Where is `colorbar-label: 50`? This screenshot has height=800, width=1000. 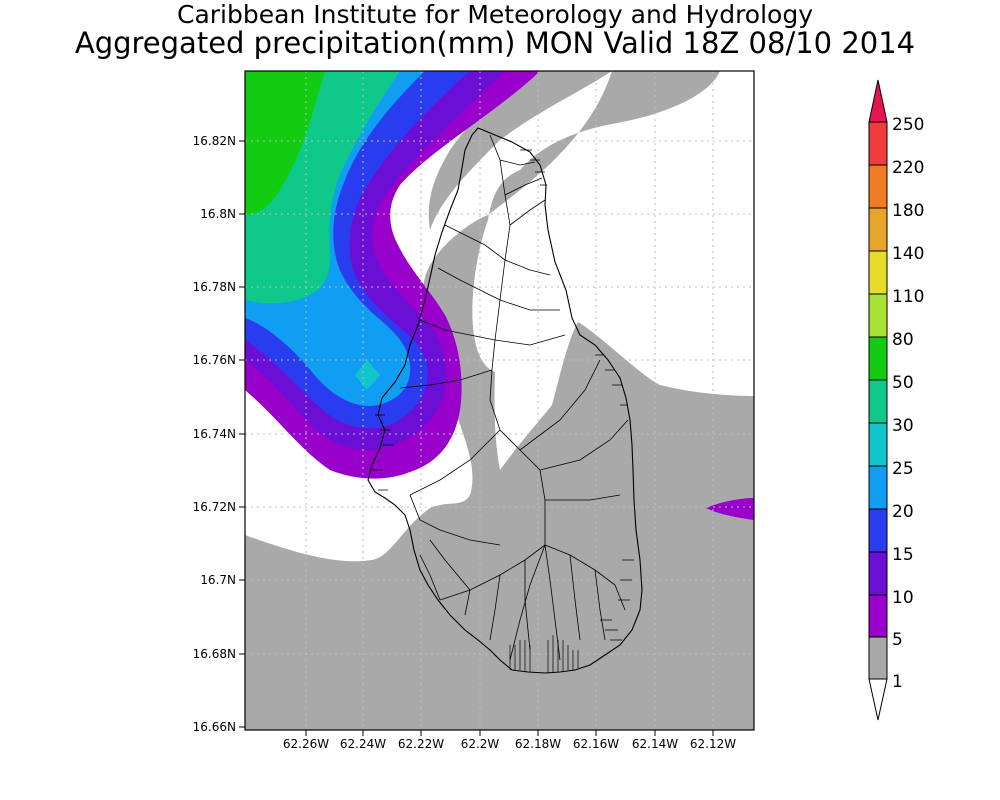
colorbar-label: 50 is located at coordinates (903, 383).